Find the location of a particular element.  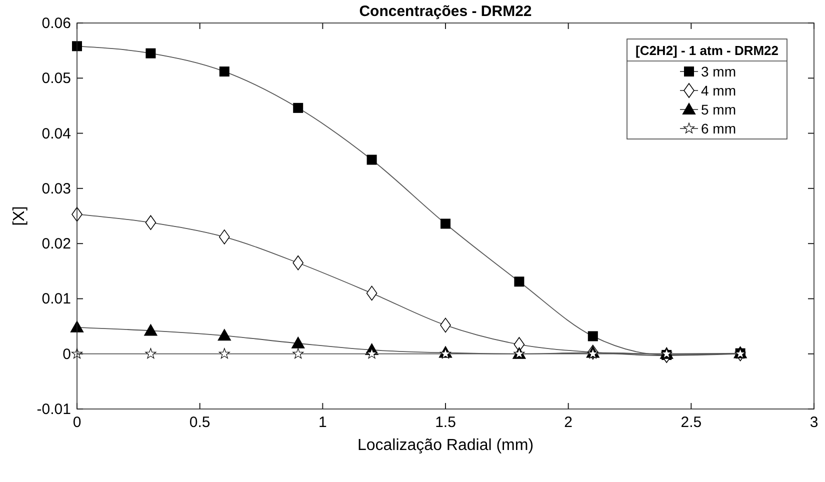

chart-title: Concentrações - DRM22 is located at coordinates (445, 11).